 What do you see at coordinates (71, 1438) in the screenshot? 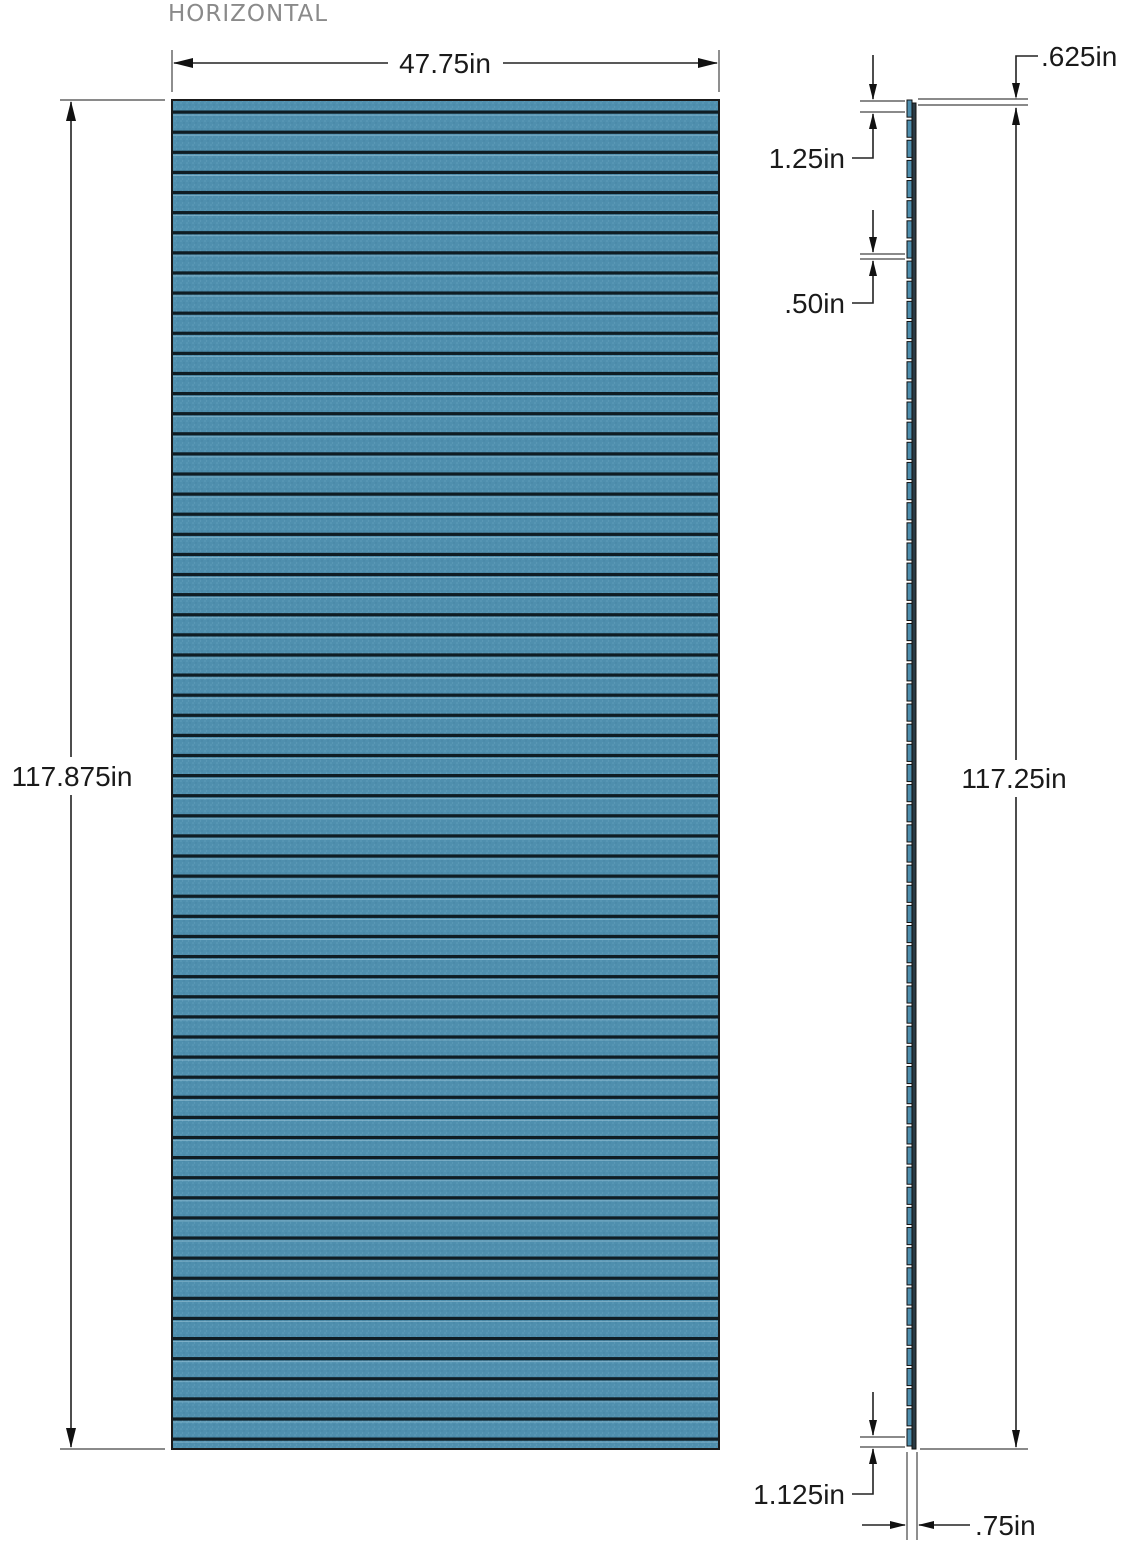
I see `height-arrow-bottom` at bounding box center [71, 1438].